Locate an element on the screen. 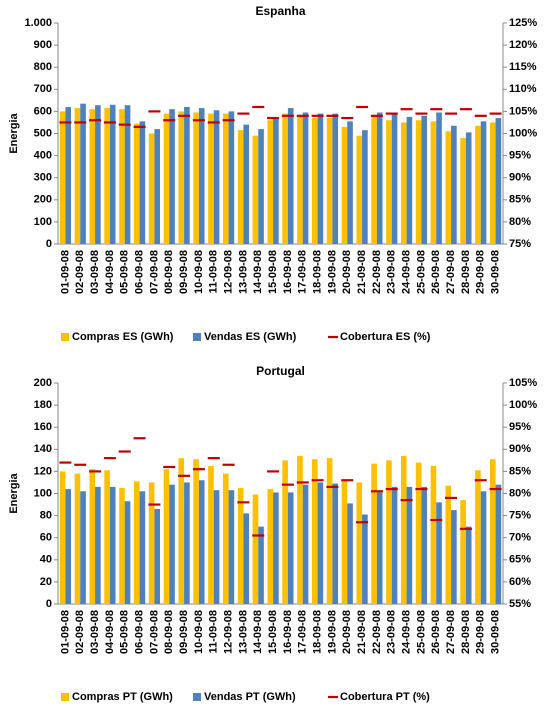  x-tick-label: 28-09-08 is located at coordinates (466, 272).